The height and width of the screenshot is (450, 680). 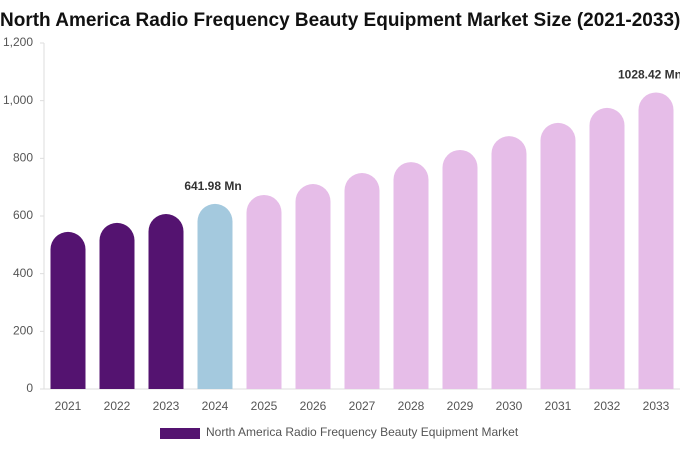 What do you see at coordinates (460, 406) in the screenshot?
I see `x-tick-label: 2029` at bounding box center [460, 406].